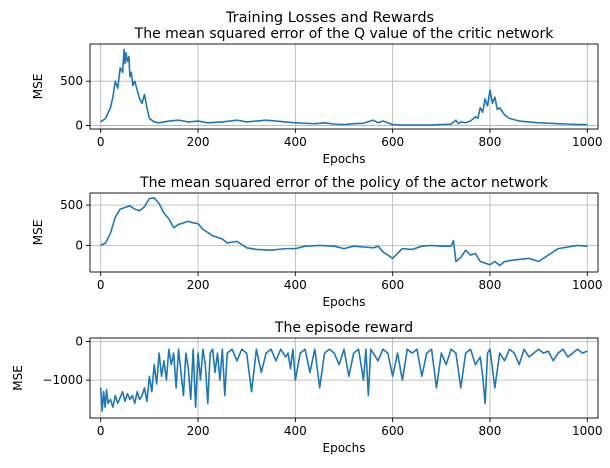 This screenshot has height=468, width=610. I want to click on y-tick-label: −1000, so click(62, 380).